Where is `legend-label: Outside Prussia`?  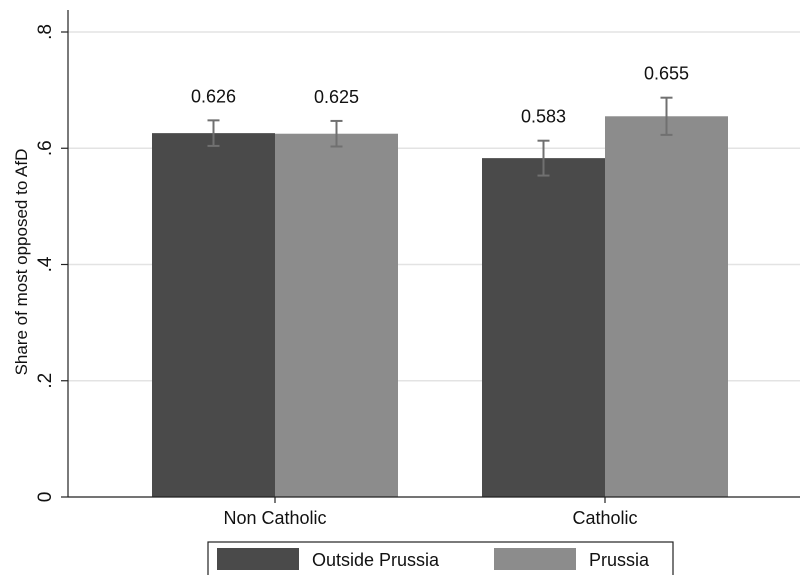 legend-label: Outside Prussia is located at coordinates (376, 560).